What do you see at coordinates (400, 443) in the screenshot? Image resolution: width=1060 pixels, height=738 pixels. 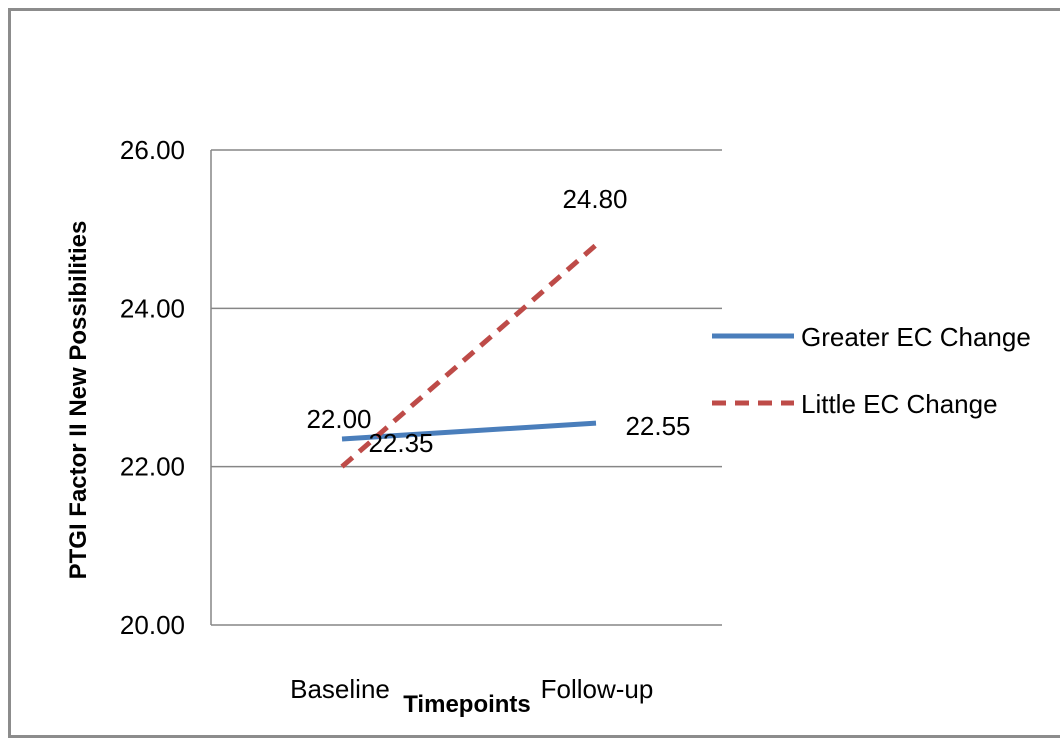 I see `data-label: 22.35` at bounding box center [400, 443].